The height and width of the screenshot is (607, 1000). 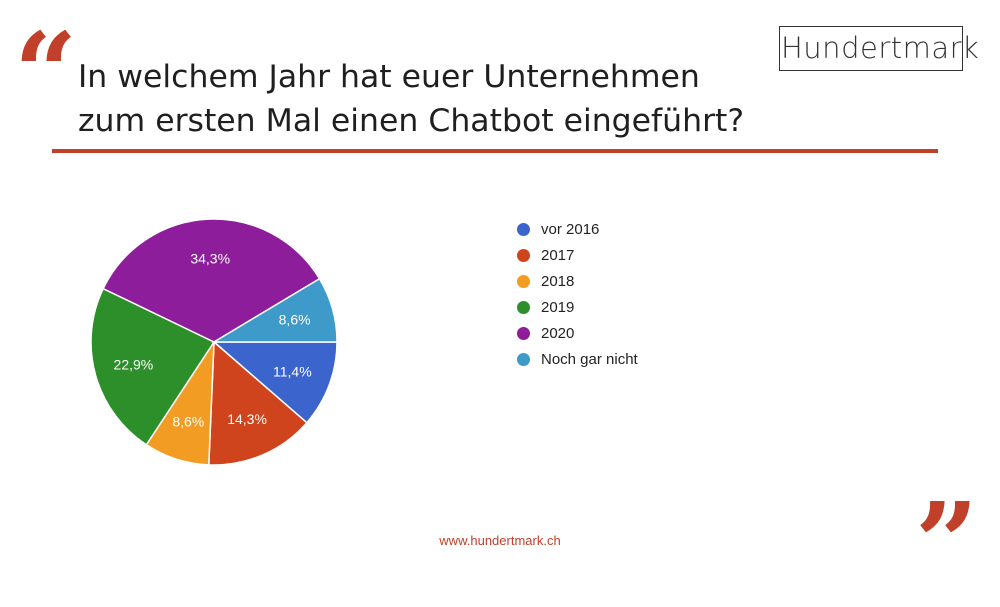 I want to click on legend-item-3: 2019, so click(x=577, y=307).